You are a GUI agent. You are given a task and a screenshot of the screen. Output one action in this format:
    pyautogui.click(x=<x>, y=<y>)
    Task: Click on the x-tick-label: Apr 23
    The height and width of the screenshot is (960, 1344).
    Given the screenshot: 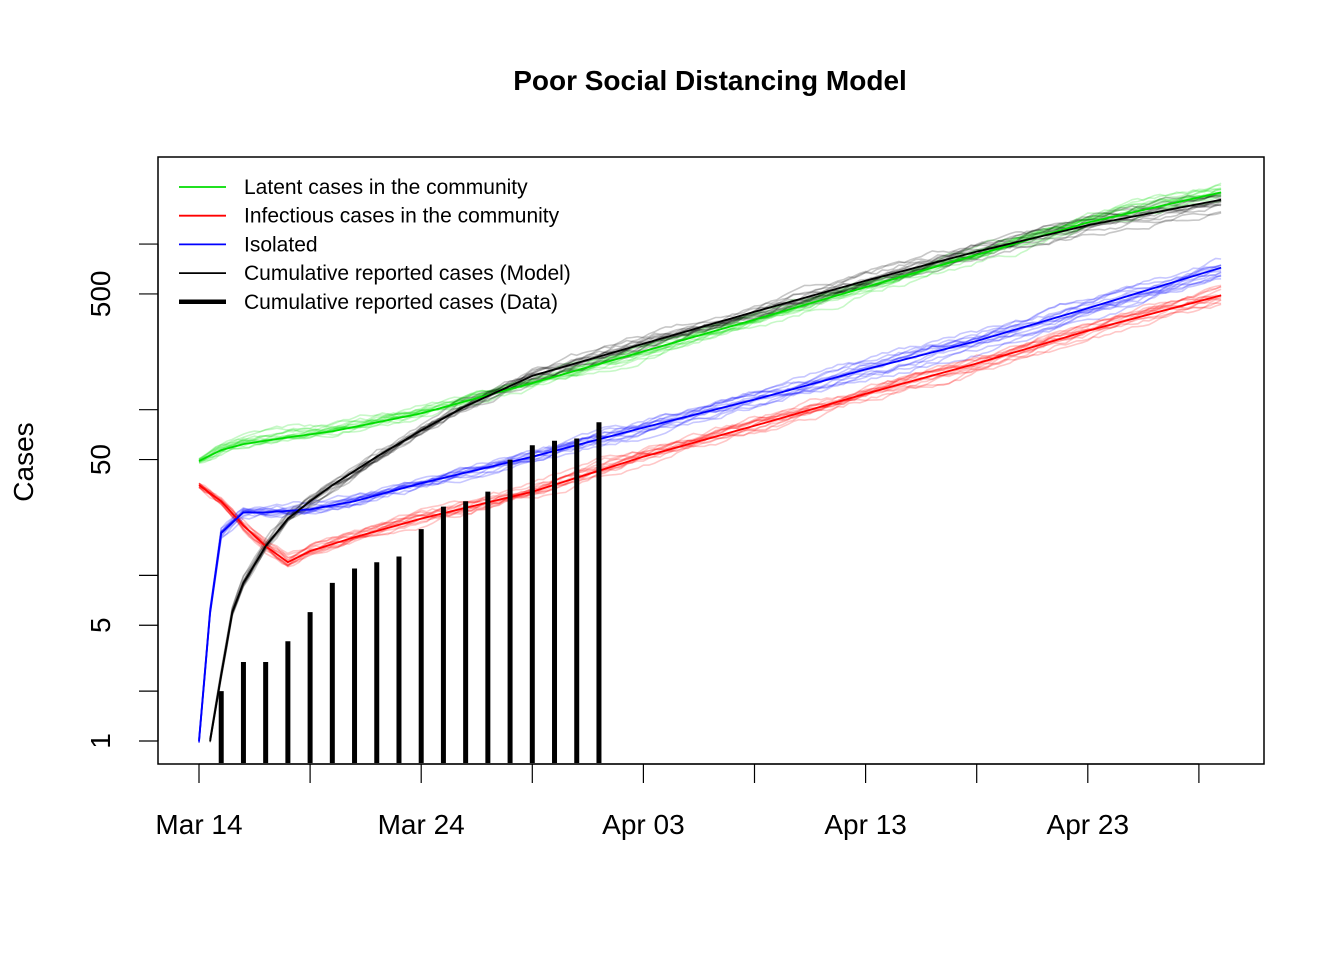 What is the action you would take?
    pyautogui.click(x=1088, y=824)
    